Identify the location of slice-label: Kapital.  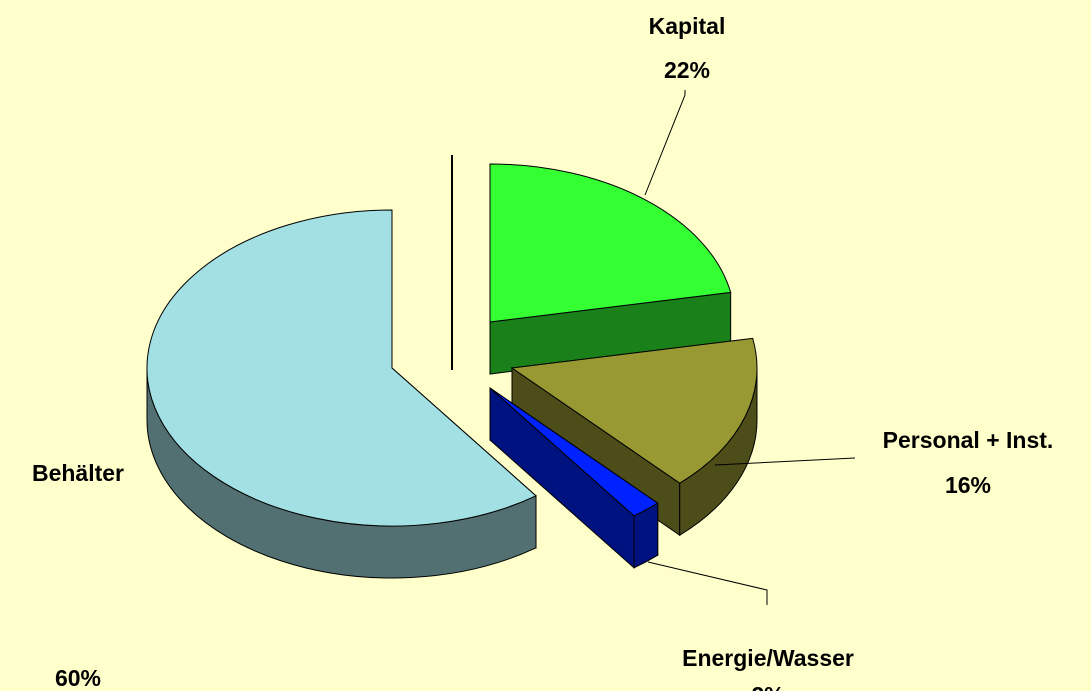
(687, 26).